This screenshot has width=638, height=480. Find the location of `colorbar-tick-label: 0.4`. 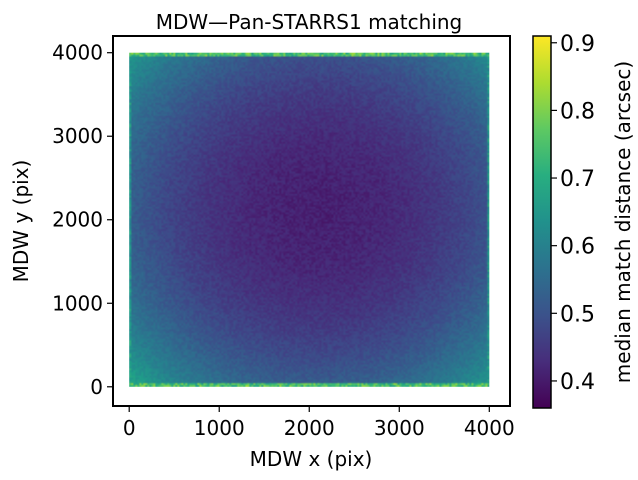

colorbar-tick-label: 0.4 is located at coordinates (577, 382).